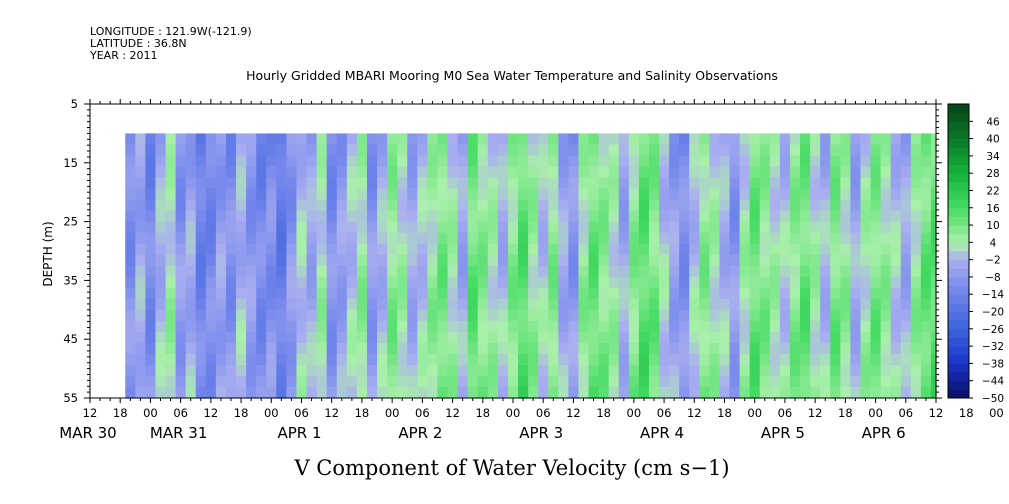  Describe the element at coordinates (299, 433) in the screenshot. I see `x-date-label: APR 1` at that location.